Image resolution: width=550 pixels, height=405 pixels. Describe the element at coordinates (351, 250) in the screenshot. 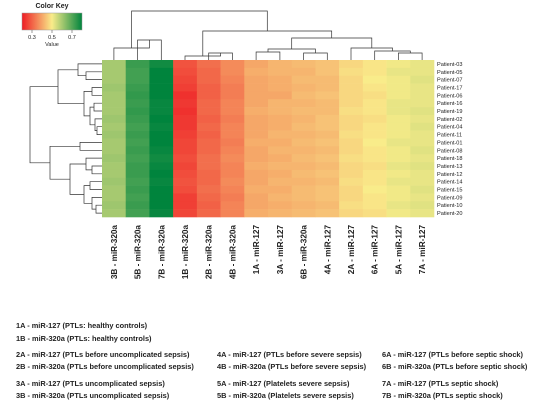

I see `column-label: 2A - miR-127` at that location.